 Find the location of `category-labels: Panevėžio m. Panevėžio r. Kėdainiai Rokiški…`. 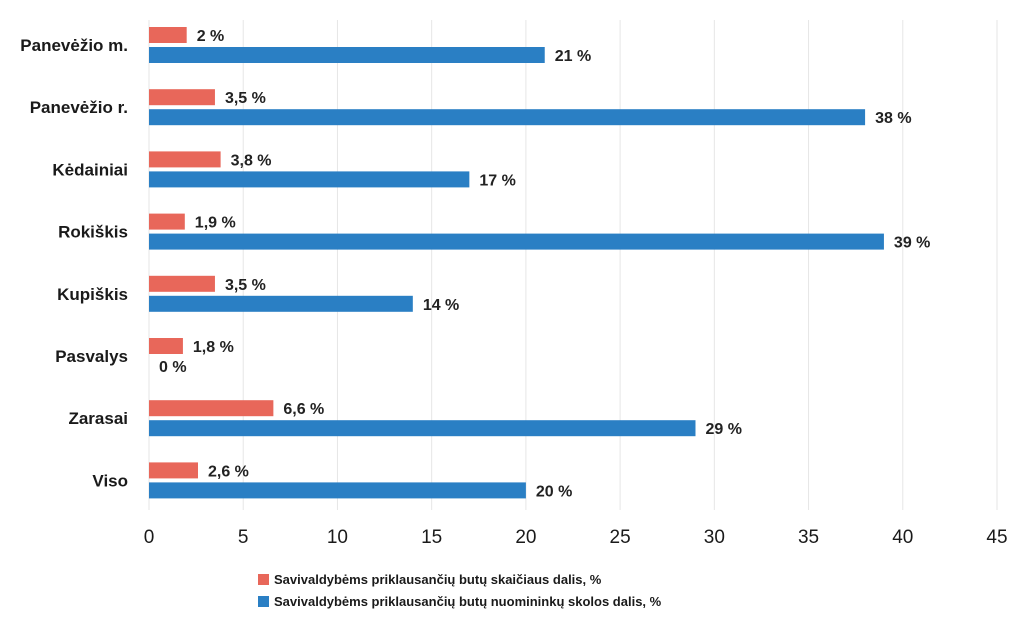

category-labels: Panevėžio m. Panevėžio r. Kėdainiai Rokiški… is located at coordinates (74, 263).